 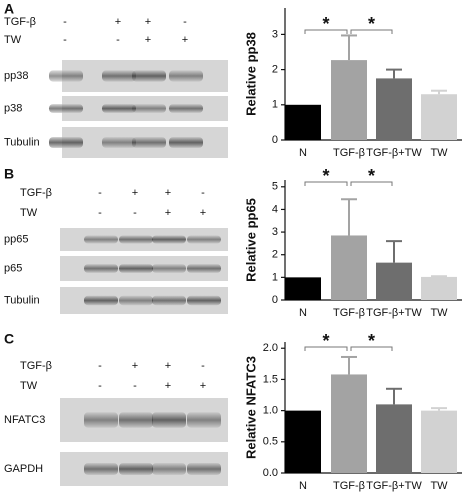 I want to click on y-tick-label: 2.0, so click(x=270, y=348).